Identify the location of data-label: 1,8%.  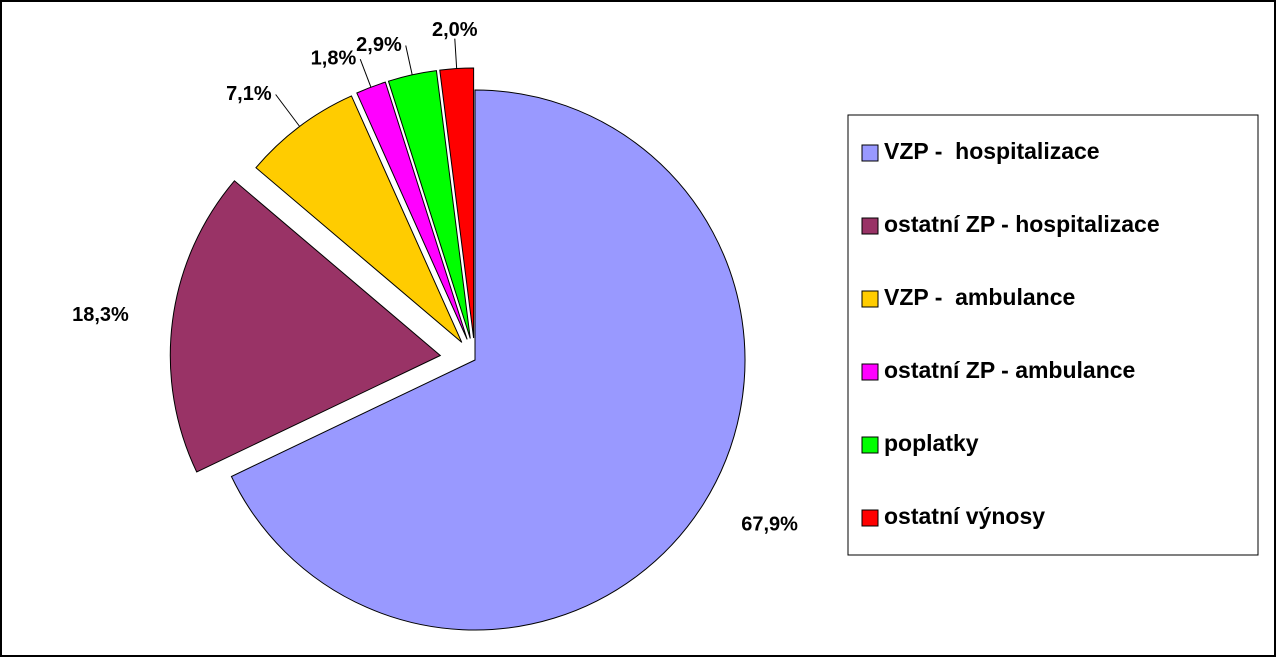
(334, 58).